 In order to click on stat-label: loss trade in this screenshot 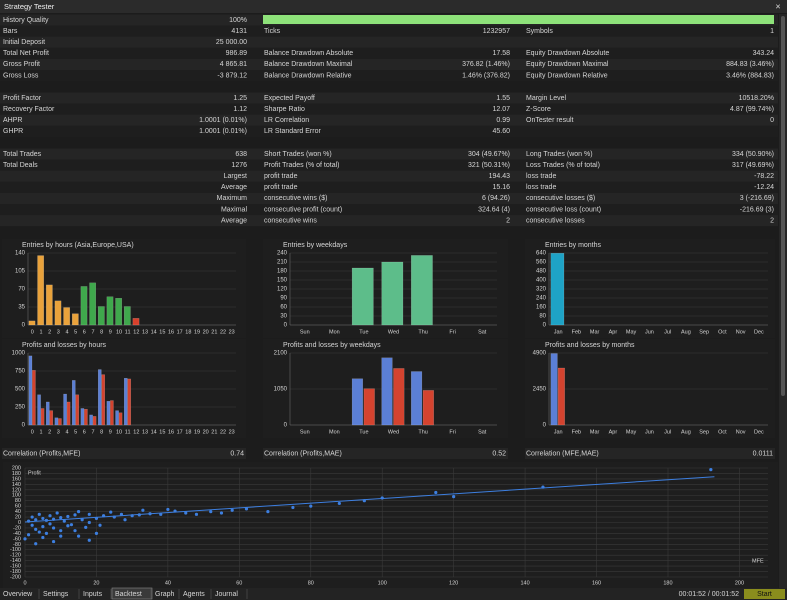, I will do `click(541, 176)`.